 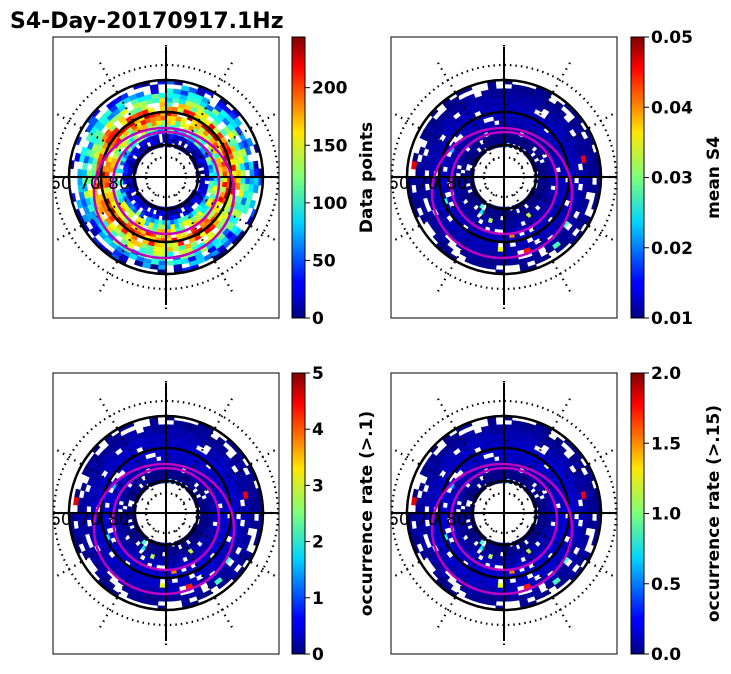 I want to click on colorbar-tick-label: 4, so click(x=318, y=430).